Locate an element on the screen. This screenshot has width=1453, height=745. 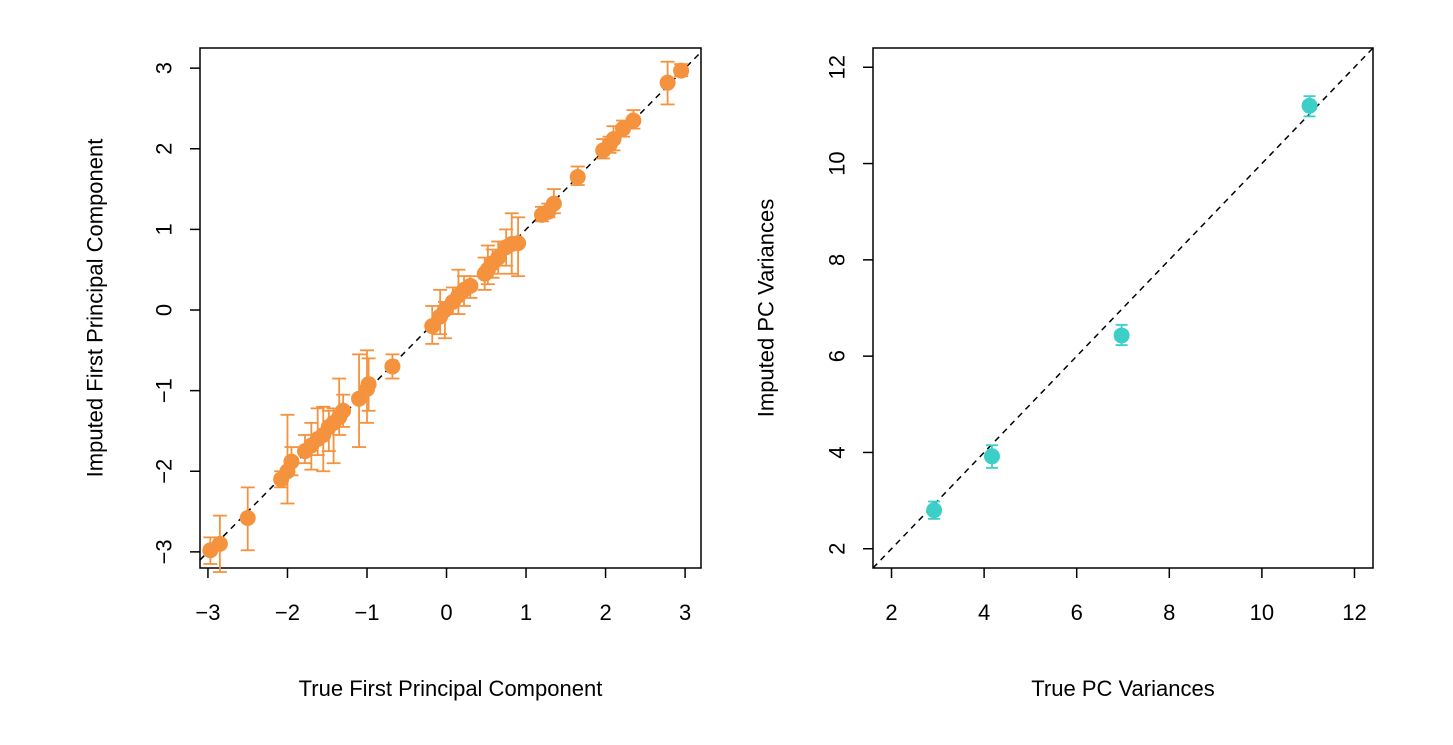
y-axis-ticks: −3 −2 −1 0 1 2 3 is located at coordinates (176, 313).